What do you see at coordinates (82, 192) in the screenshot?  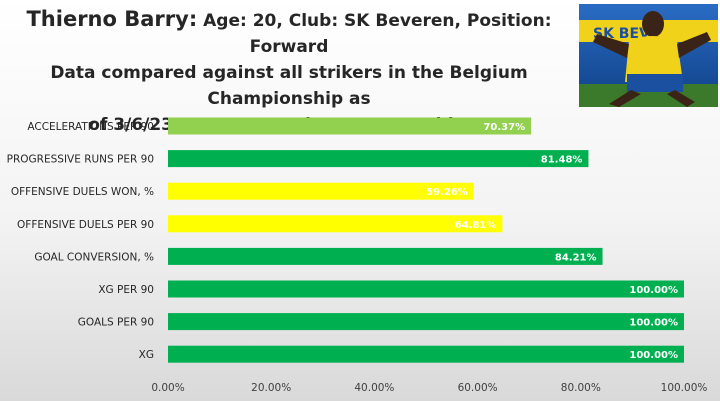 I see `category-label: OFFENSIVE DUELS WON, %` at bounding box center [82, 192].